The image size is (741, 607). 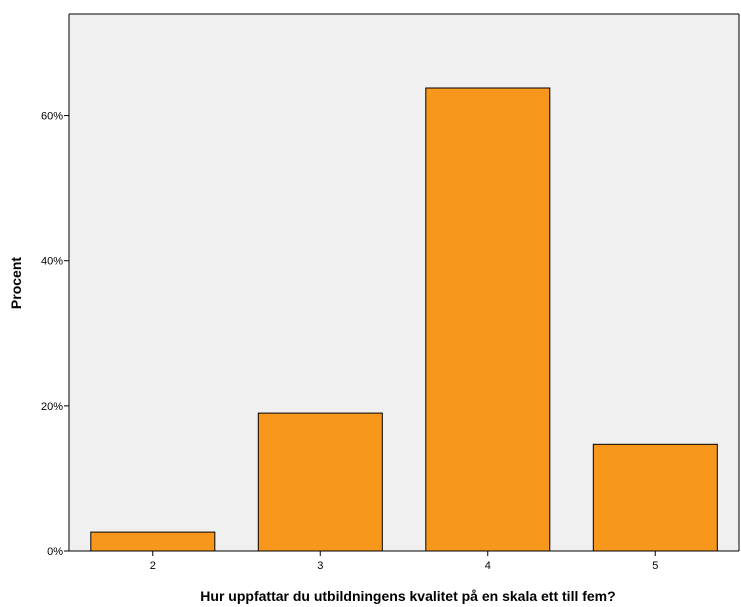 What do you see at coordinates (52, 262) in the screenshot?
I see `y-tick-label-40: 40%` at bounding box center [52, 262].